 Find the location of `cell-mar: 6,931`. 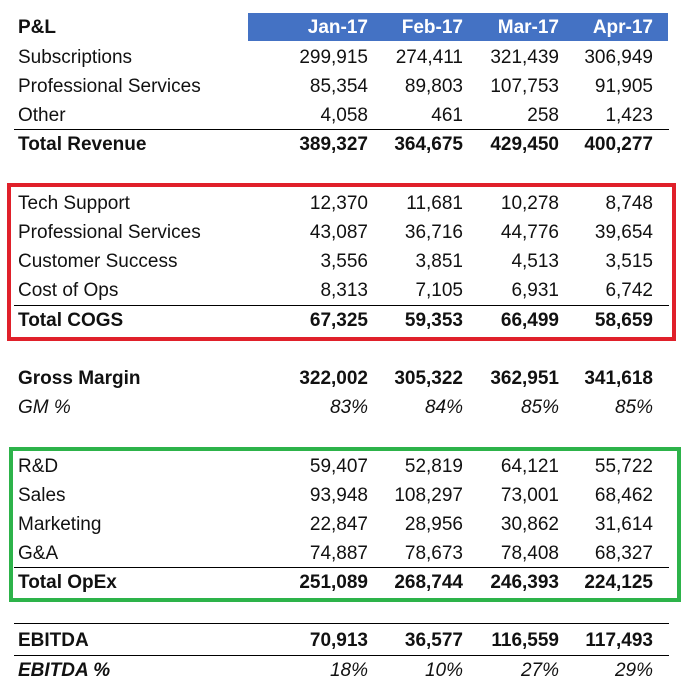

cell-mar: 6,931 is located at coordinates (535, 290).